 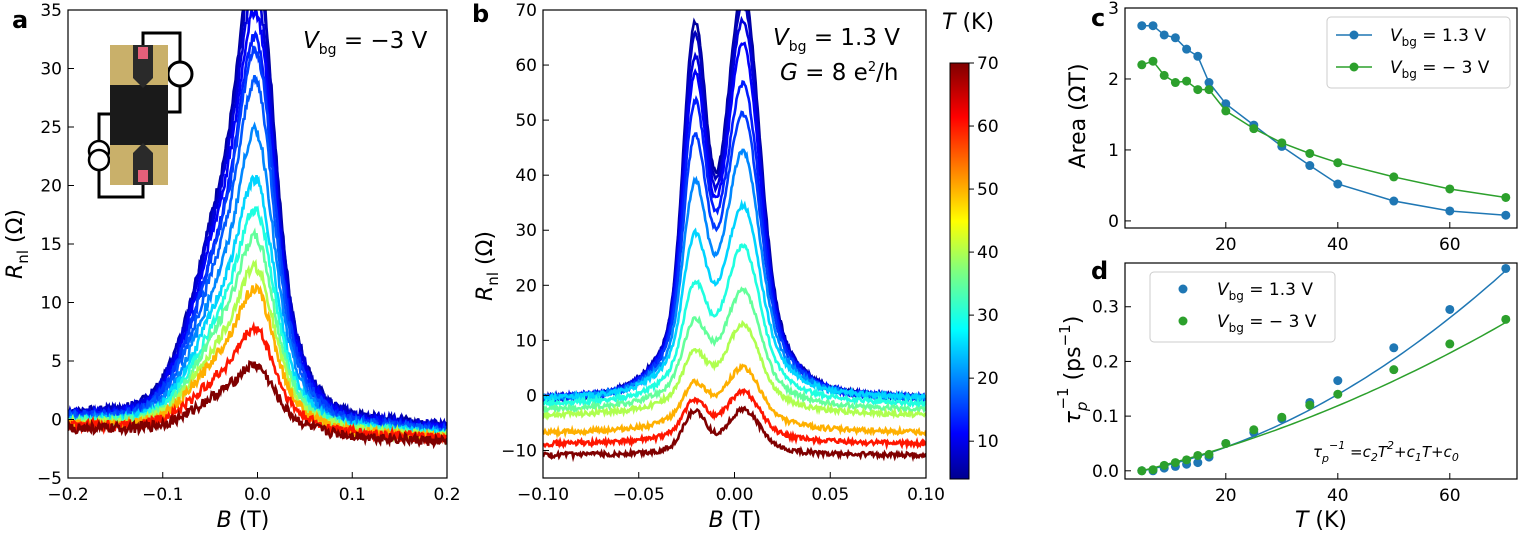 I want to click on panel-b-g-annotation: G = 8 e2/h, so click(x=839, y=73).